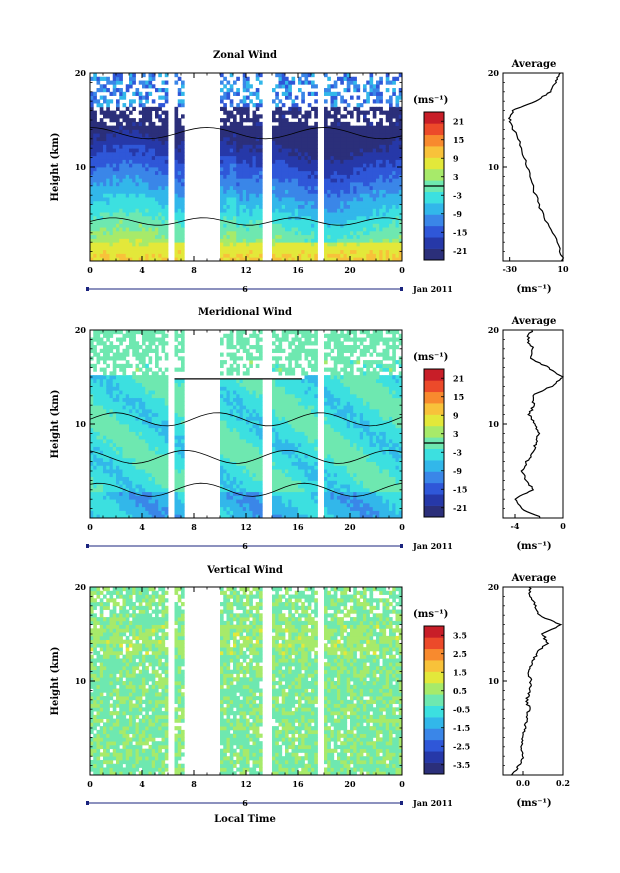 The width and height of the screenshot is (620, 873). What do you see at coordinates (81, 73) in the screenshot?
I see `y-tick-label: 20` at bounding box center [81, 73].